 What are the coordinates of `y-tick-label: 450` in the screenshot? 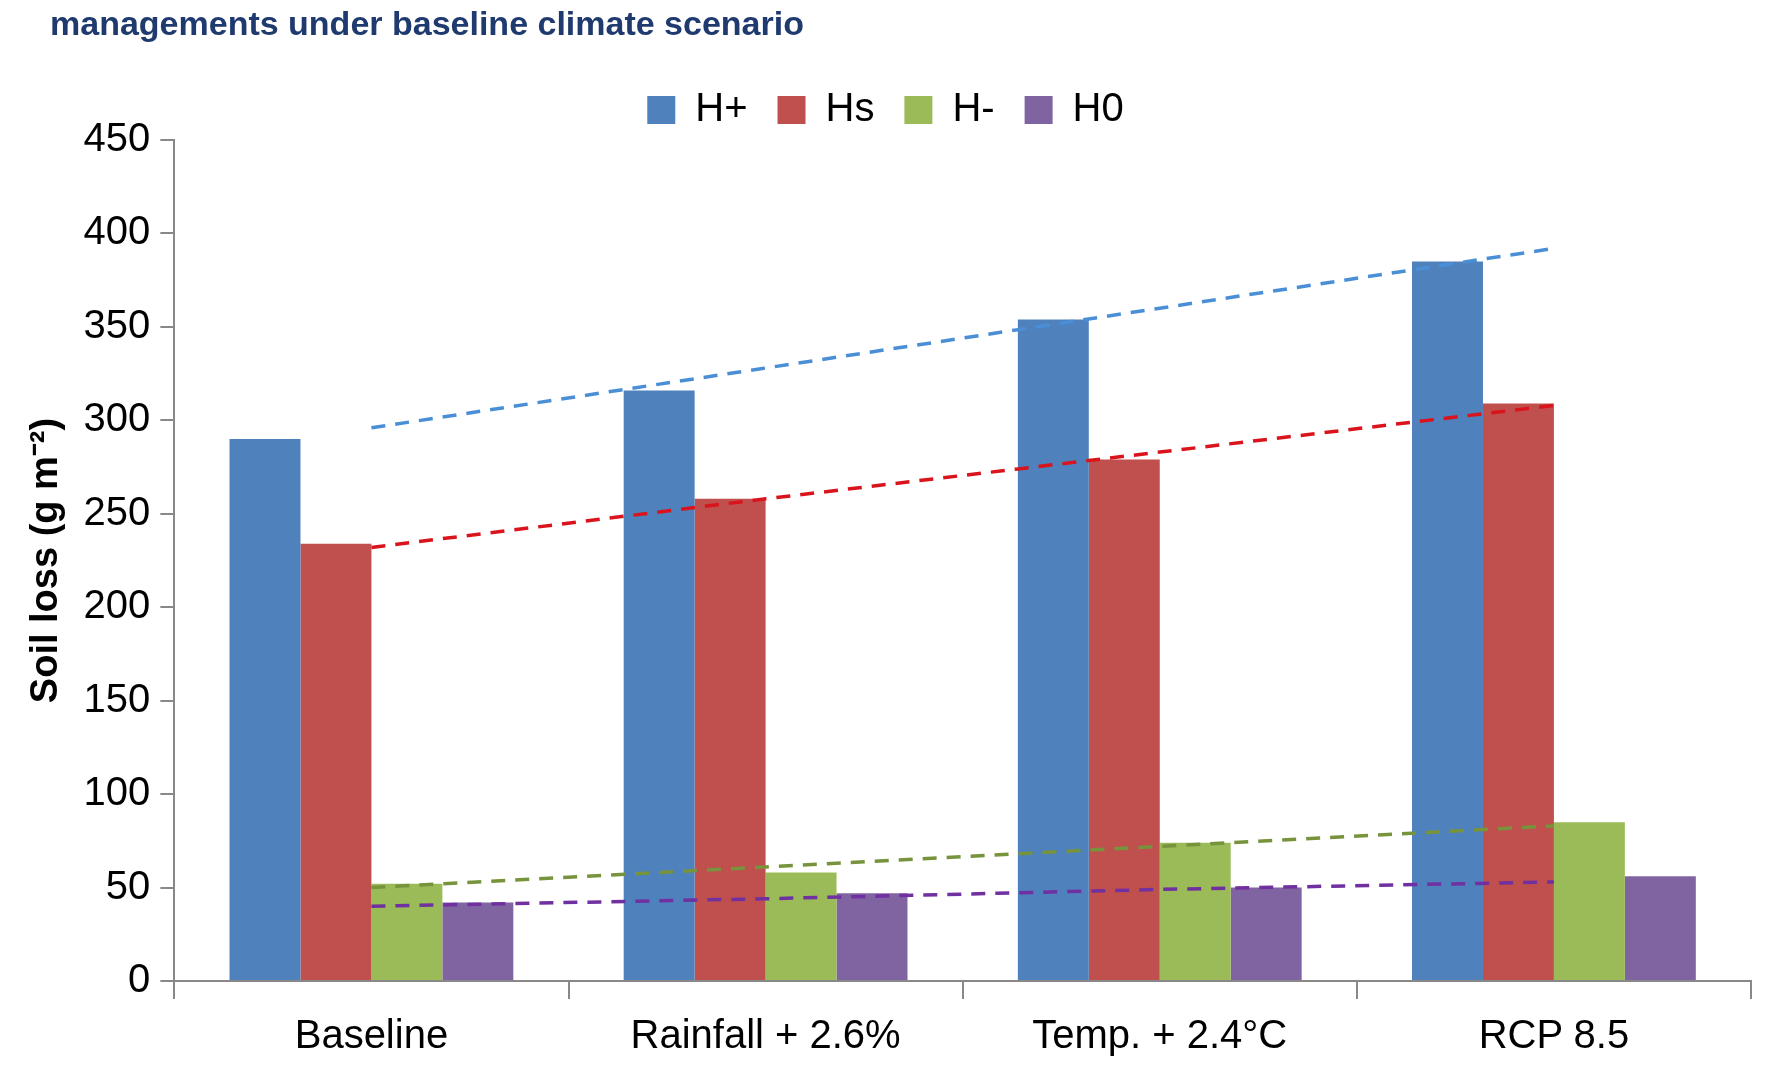 It's located at (117, 137).